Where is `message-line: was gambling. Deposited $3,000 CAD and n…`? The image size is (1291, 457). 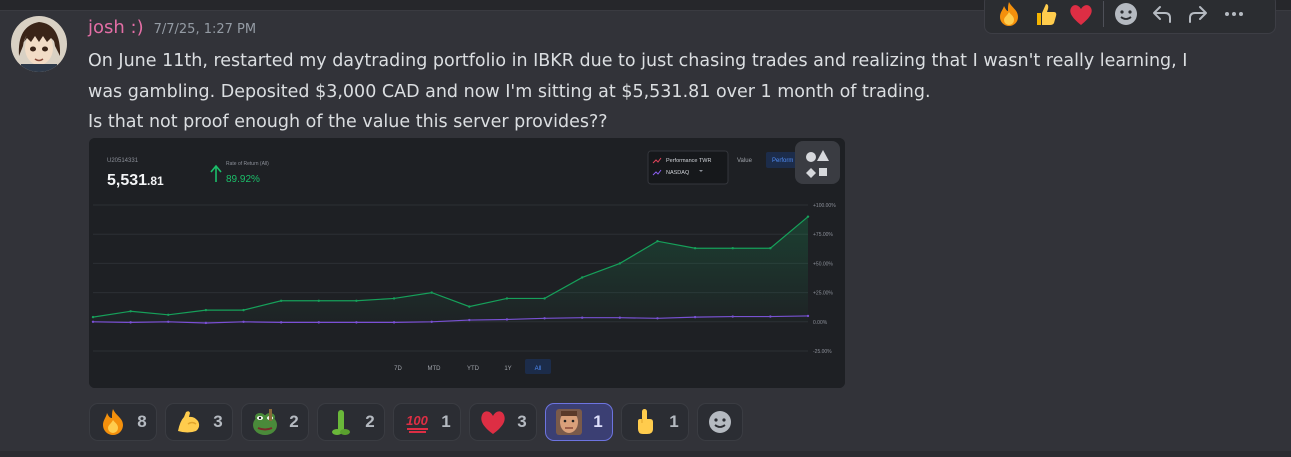 message-line: was gambling. Deposited $3,000 CAD and n… is located at coordinates (509, 91).